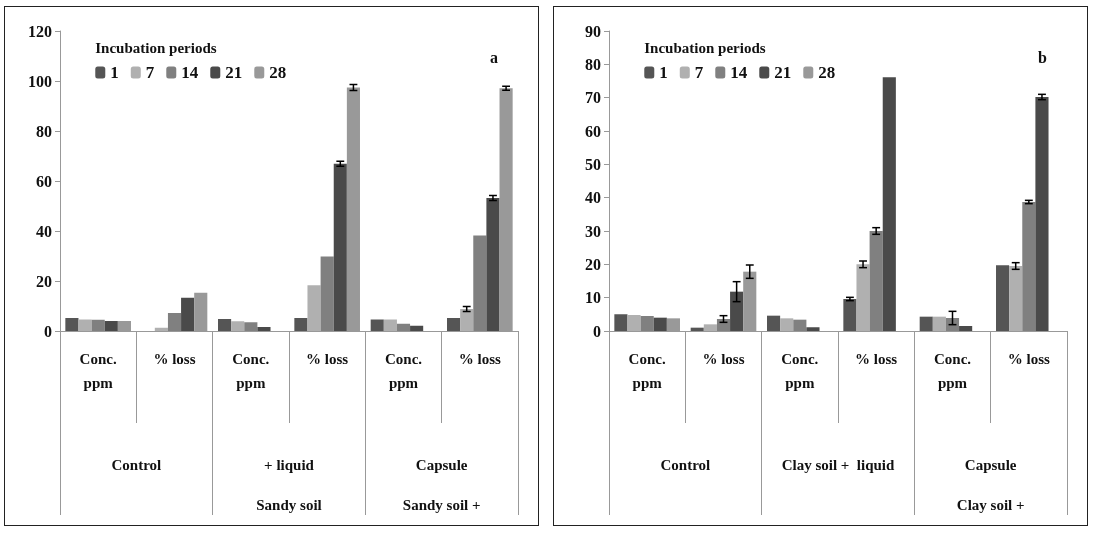 The width and height of the screenshot is (1094, 533). What do you see at coordinates (40, 31) in the screenshot?
I see `y-tick-label: 120` at bounding box center [40, 31].